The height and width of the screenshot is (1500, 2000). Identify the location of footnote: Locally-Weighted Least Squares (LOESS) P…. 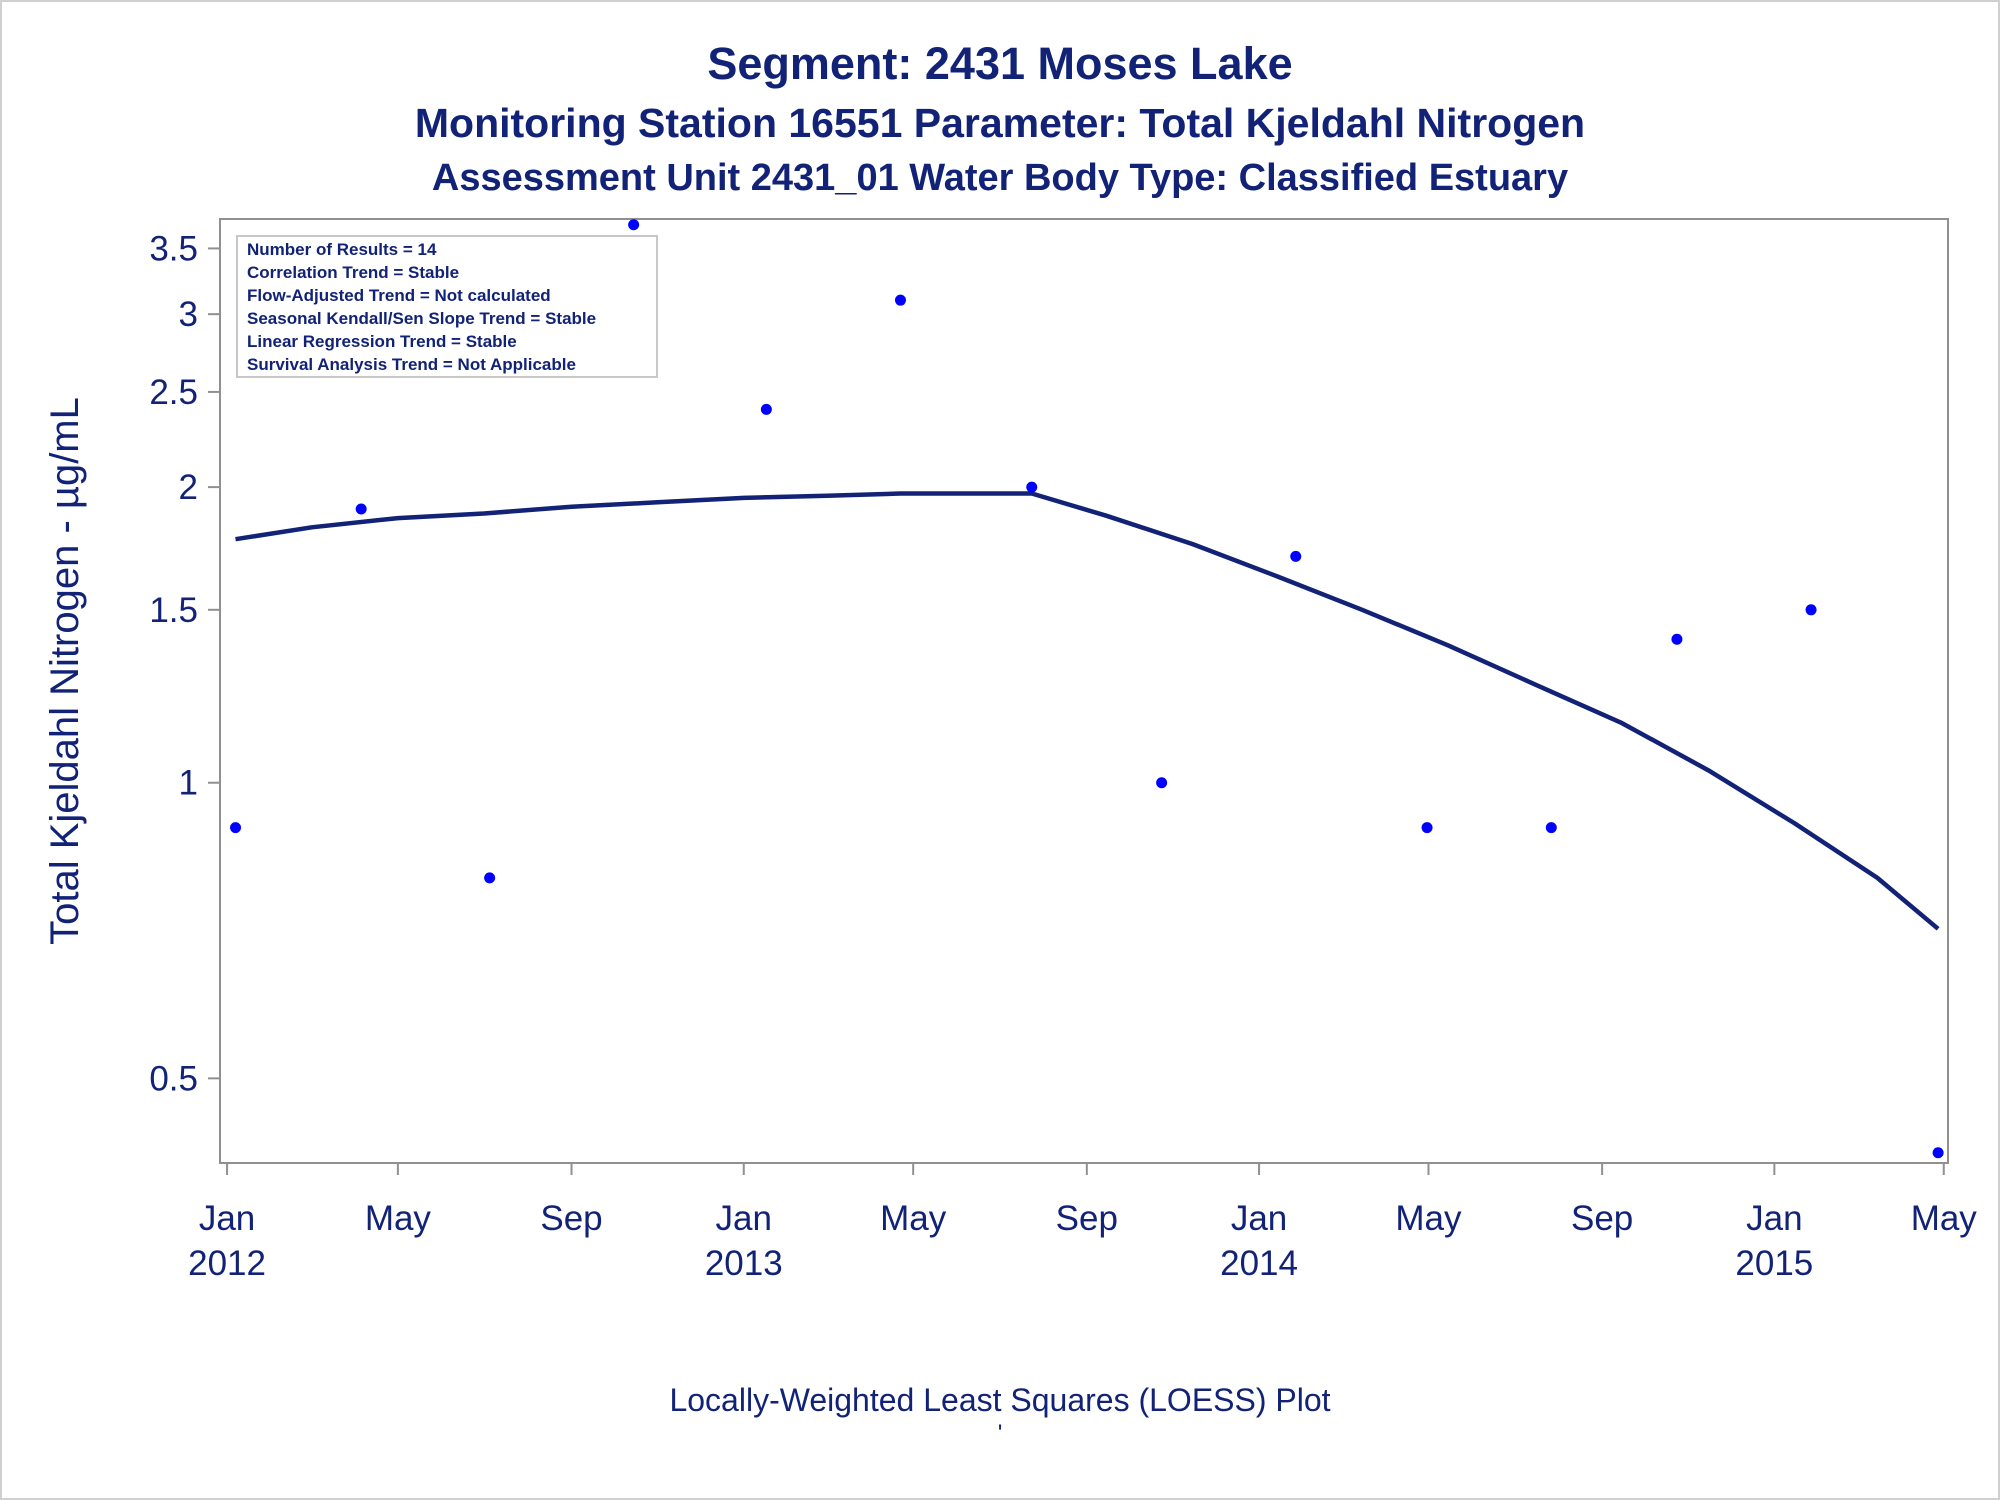
(1000, 1400).